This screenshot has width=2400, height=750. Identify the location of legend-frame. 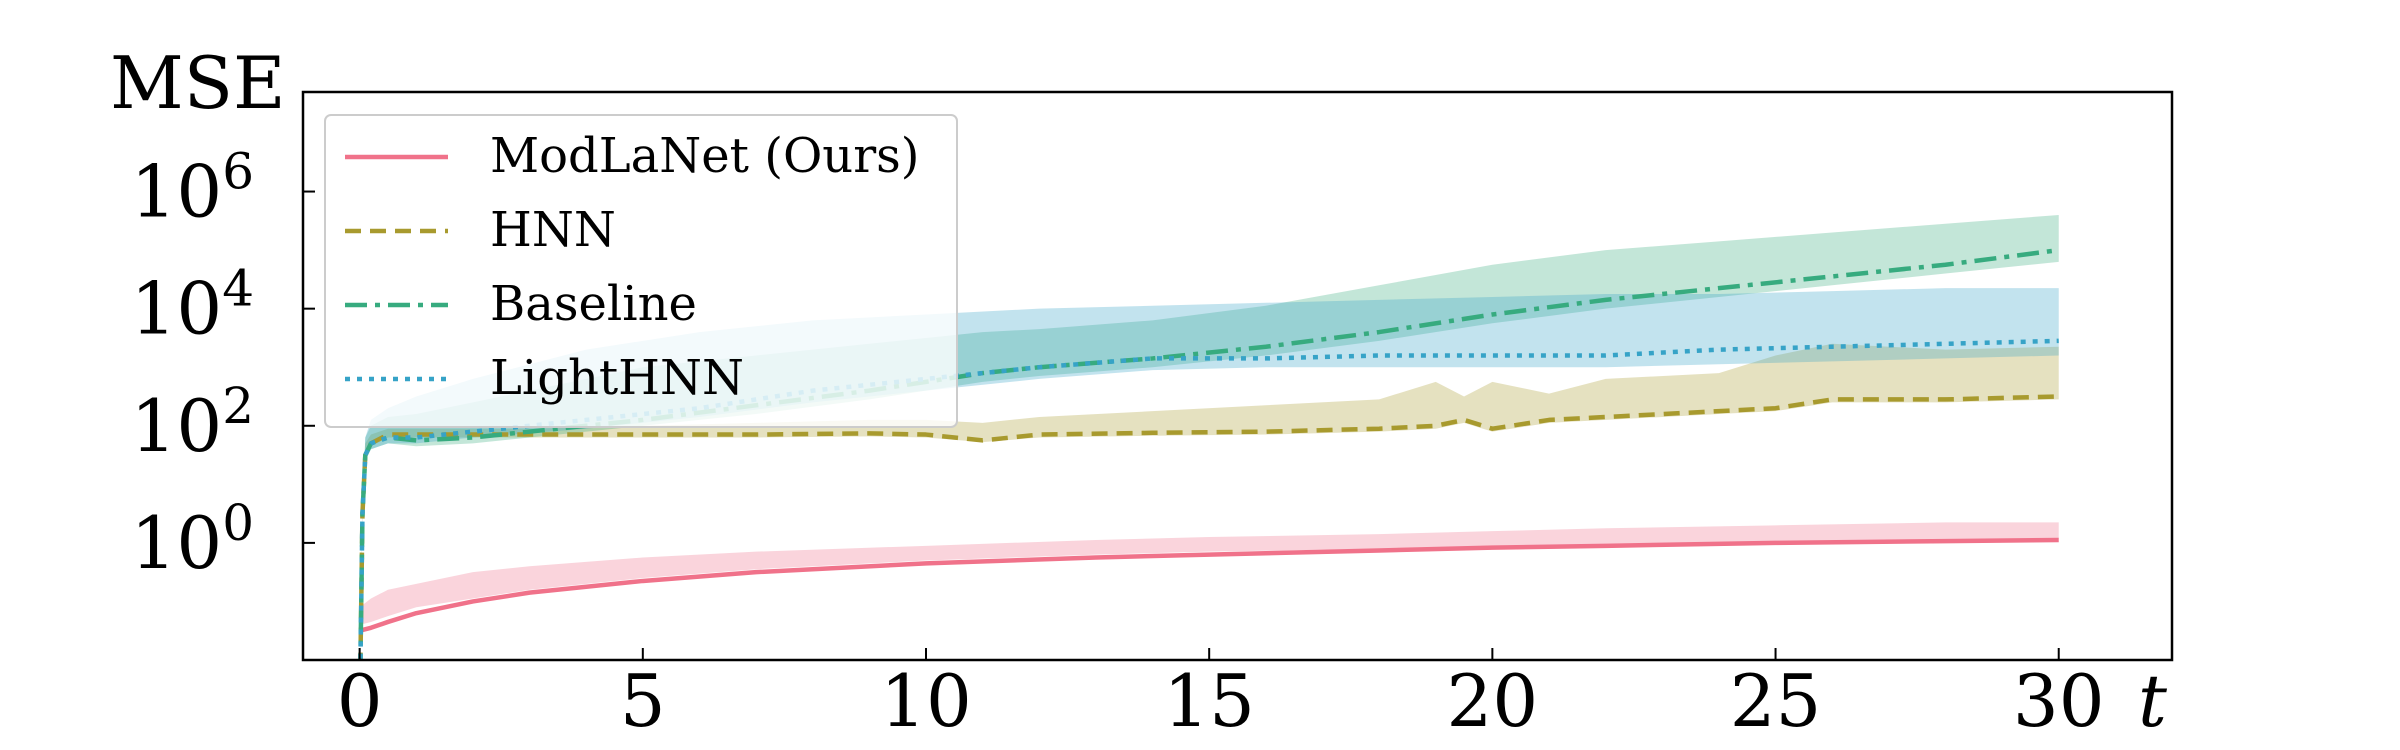
(641, 271).